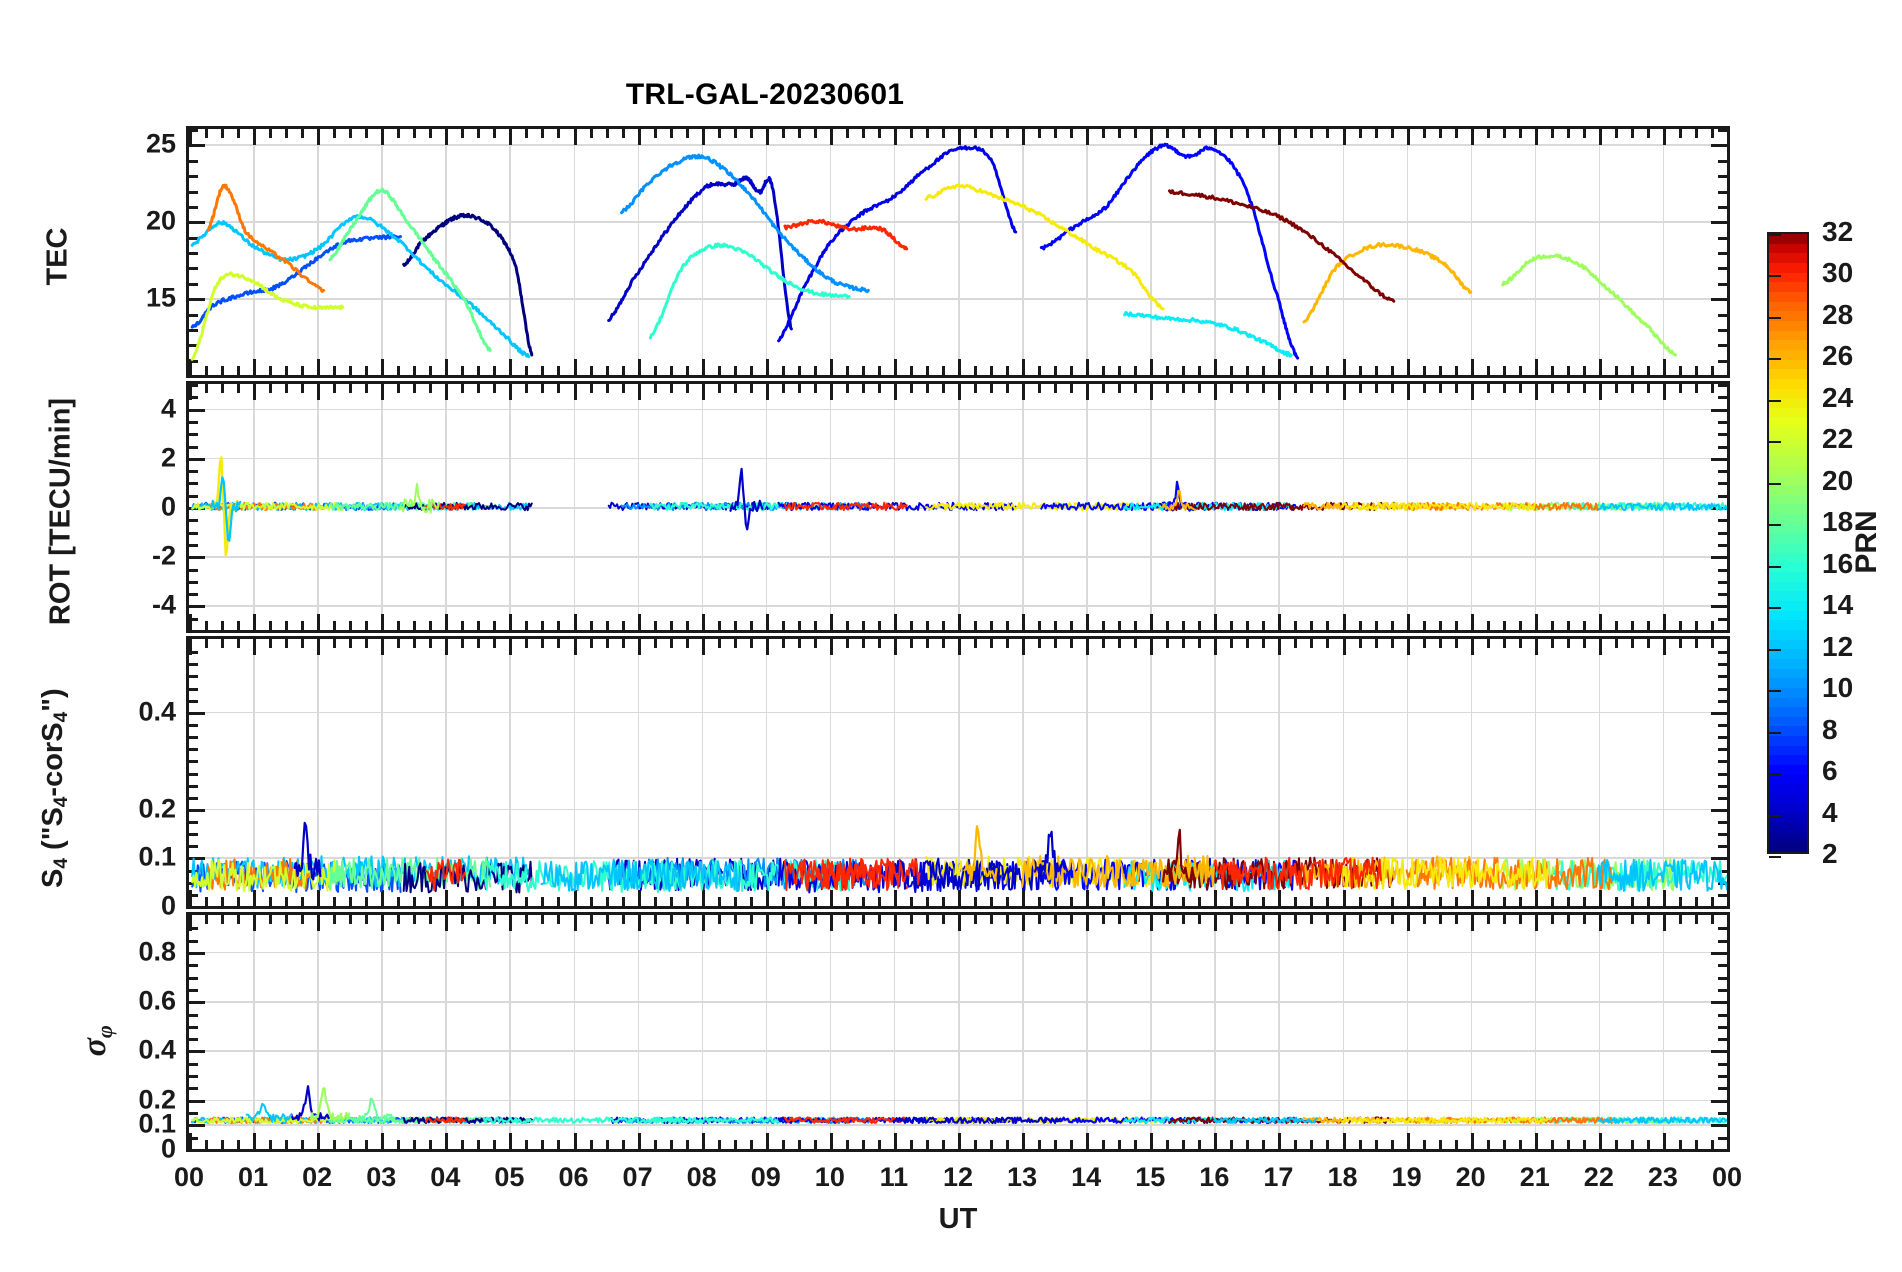 The width and height of the screenshot is (1902, 1272). Describe the element at coordinates (1838, 439) in the screenshot. I see `colorbar-tick-label: 22` at that location.